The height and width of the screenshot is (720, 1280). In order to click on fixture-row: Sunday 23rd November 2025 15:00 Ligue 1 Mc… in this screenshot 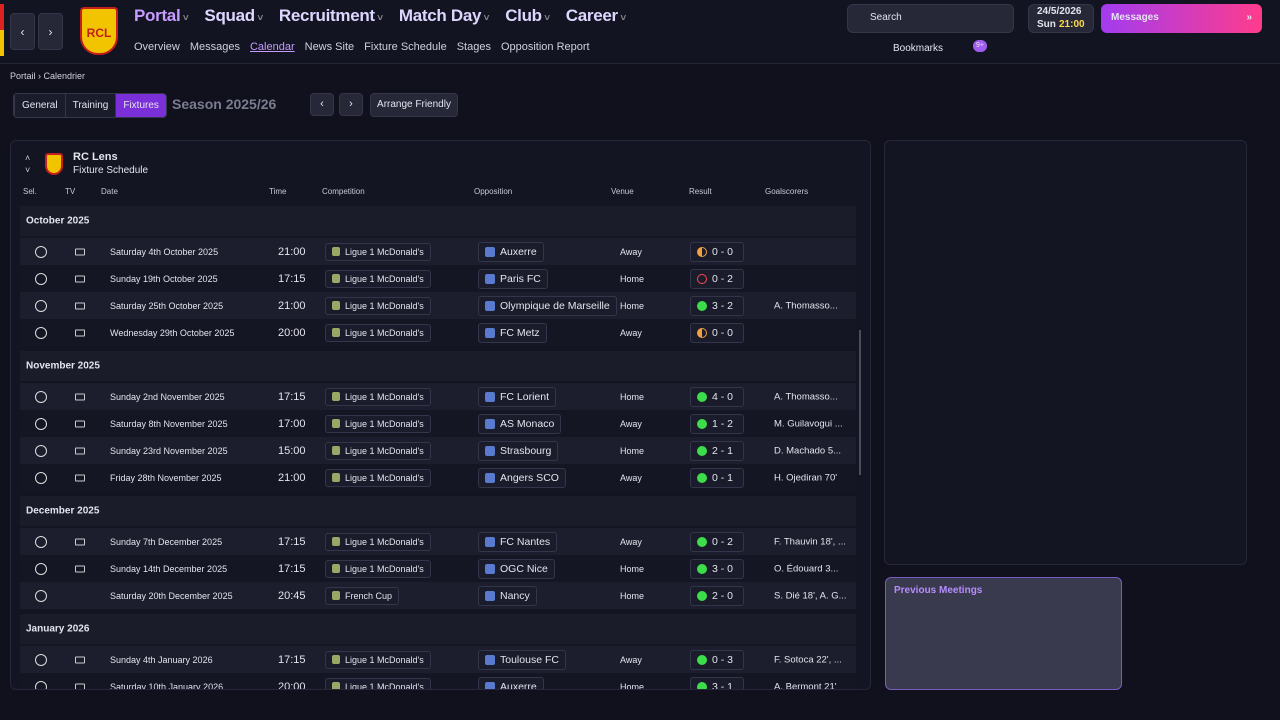, I will do `click(438, 450)`.